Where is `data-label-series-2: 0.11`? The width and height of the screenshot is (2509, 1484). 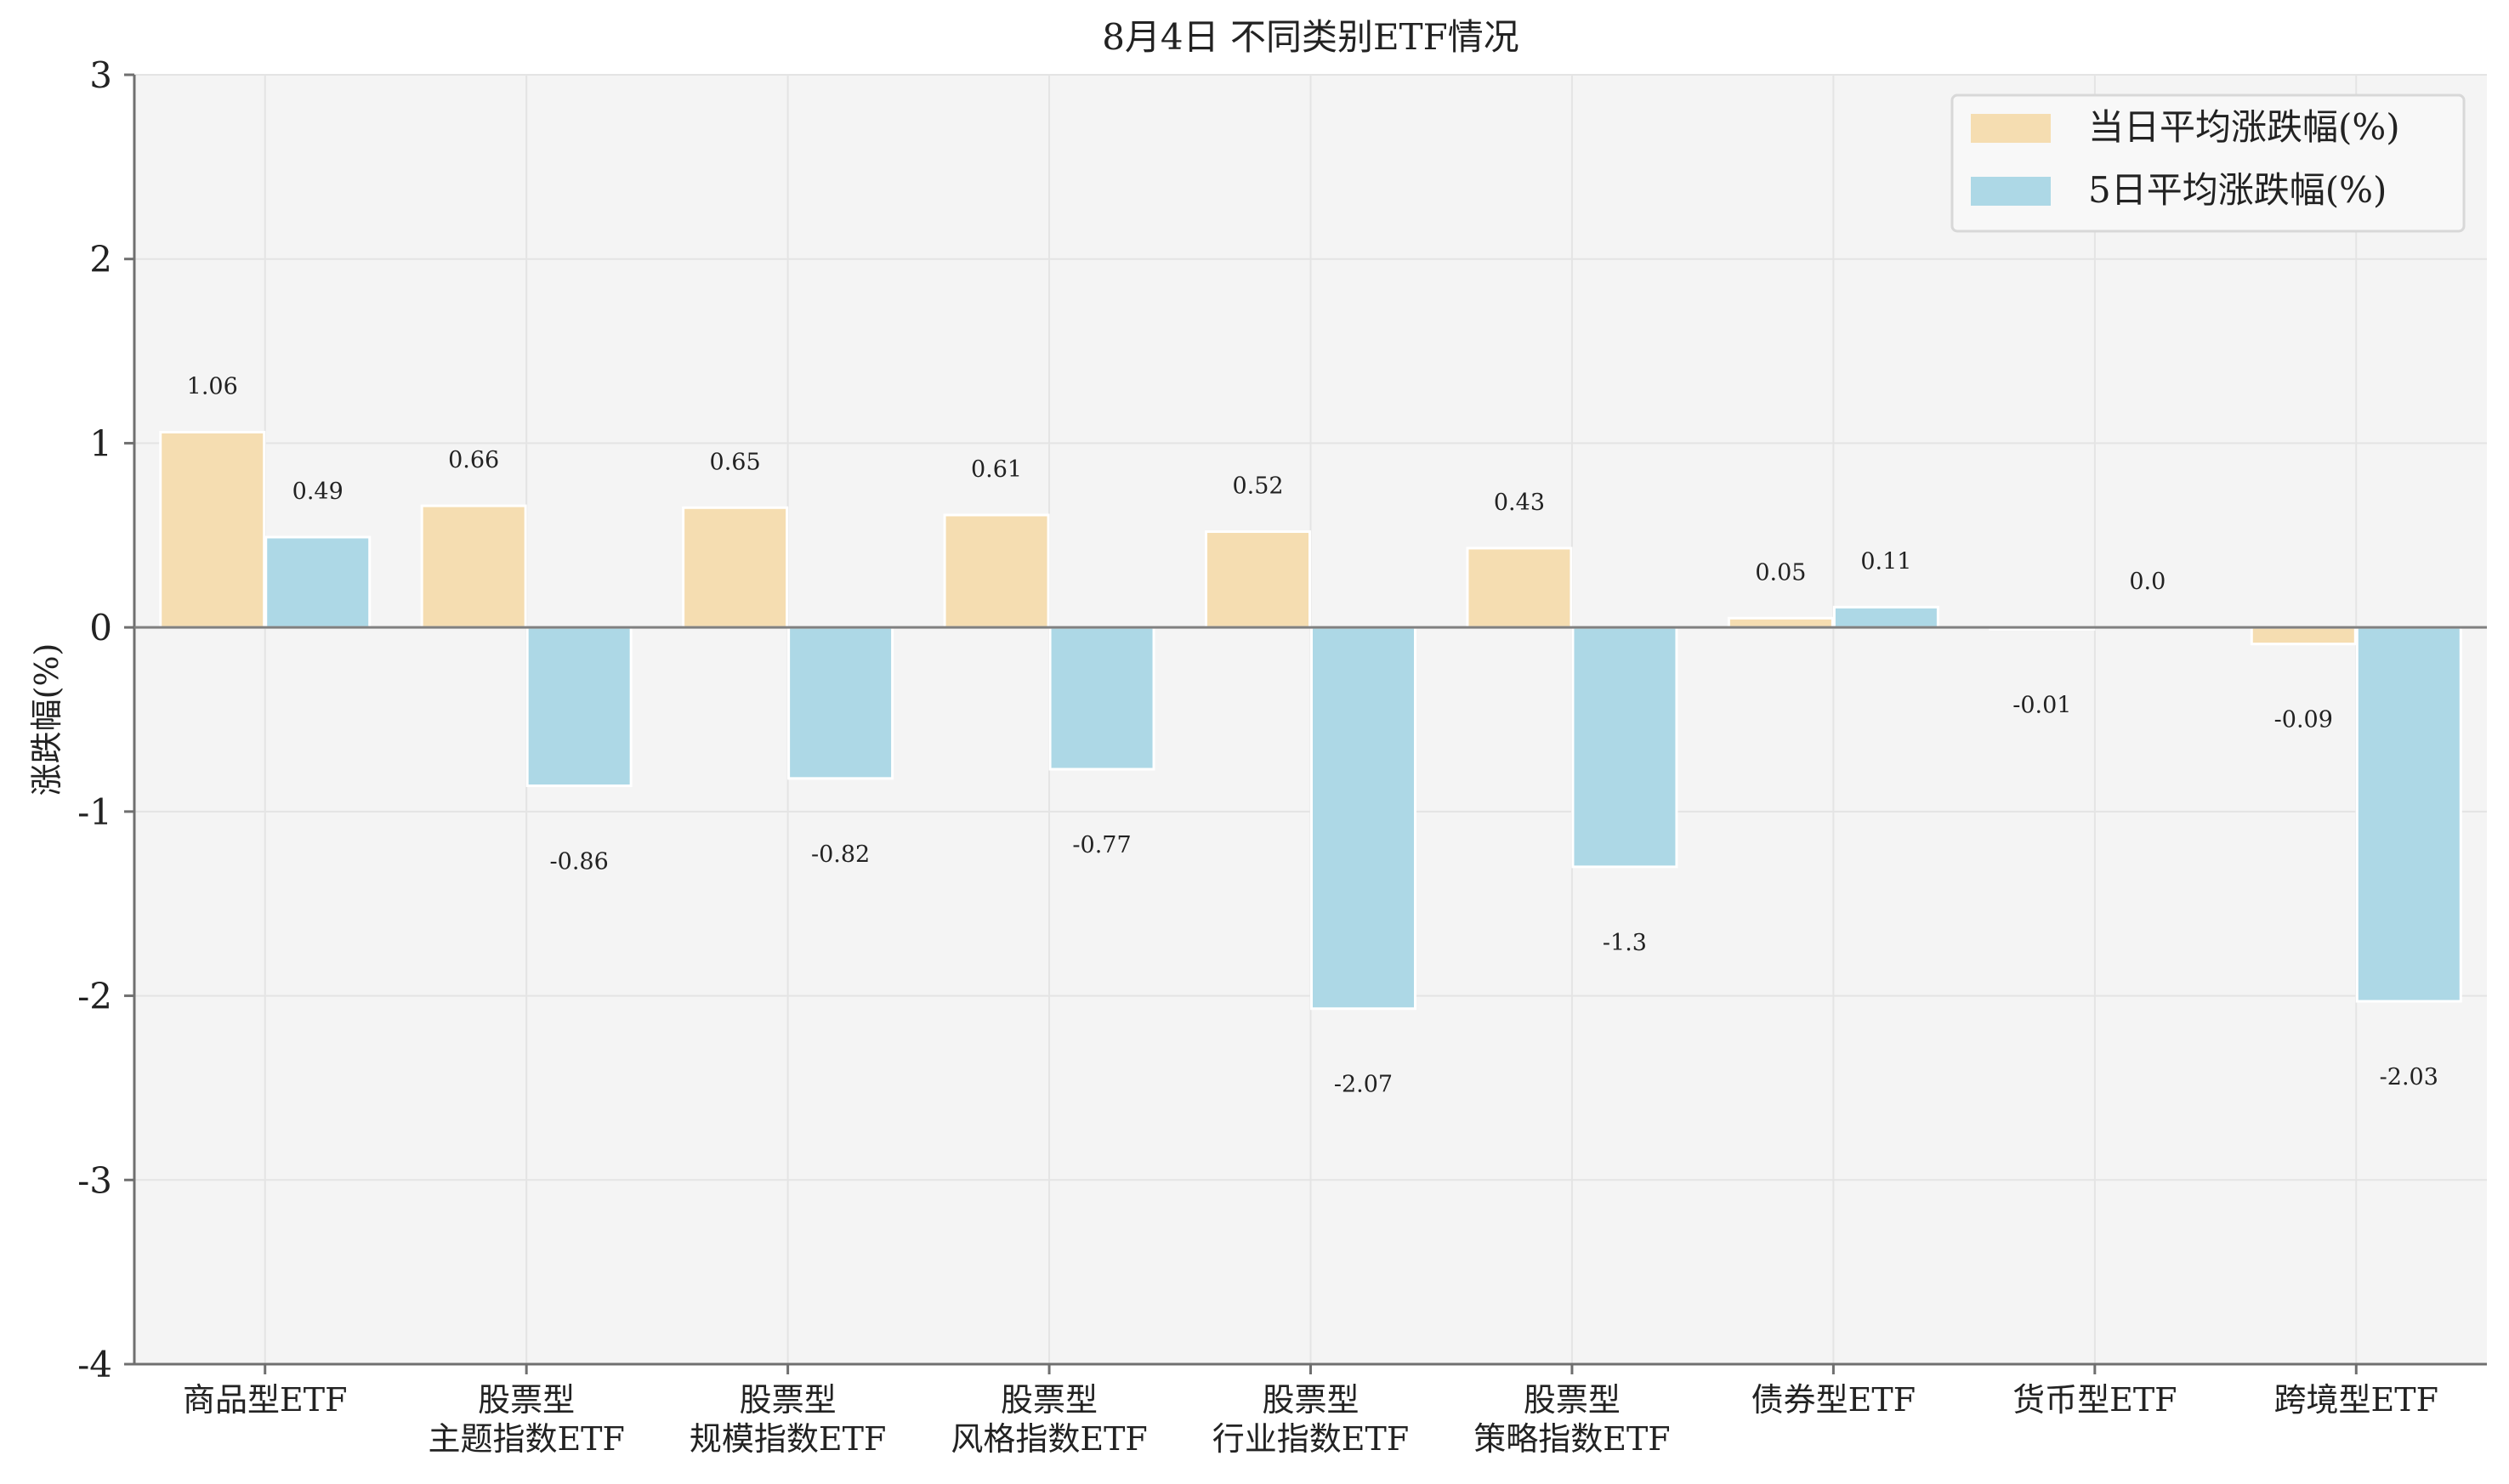 data-label-series-2: 0.11 is located at coordinates (1885, 561).